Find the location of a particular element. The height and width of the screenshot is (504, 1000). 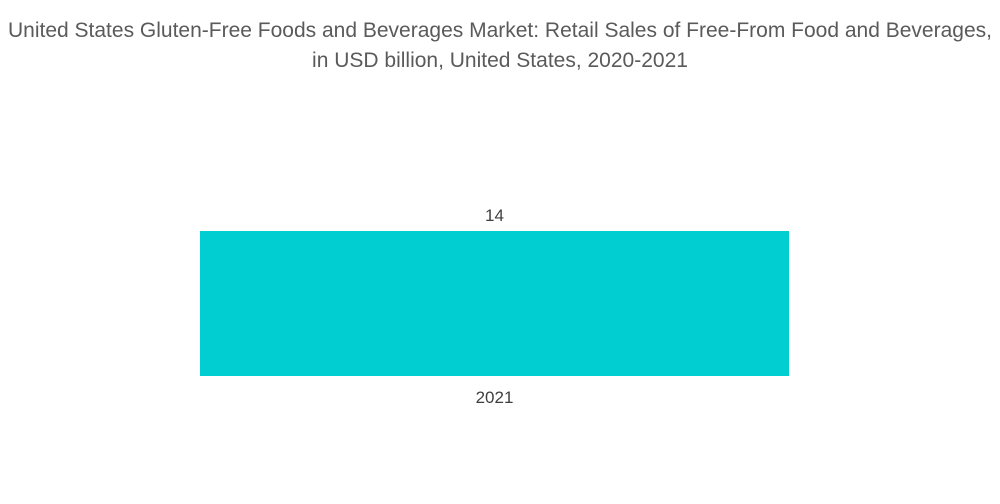

data-label-2021: 14 is located at coordinates (494, 215).